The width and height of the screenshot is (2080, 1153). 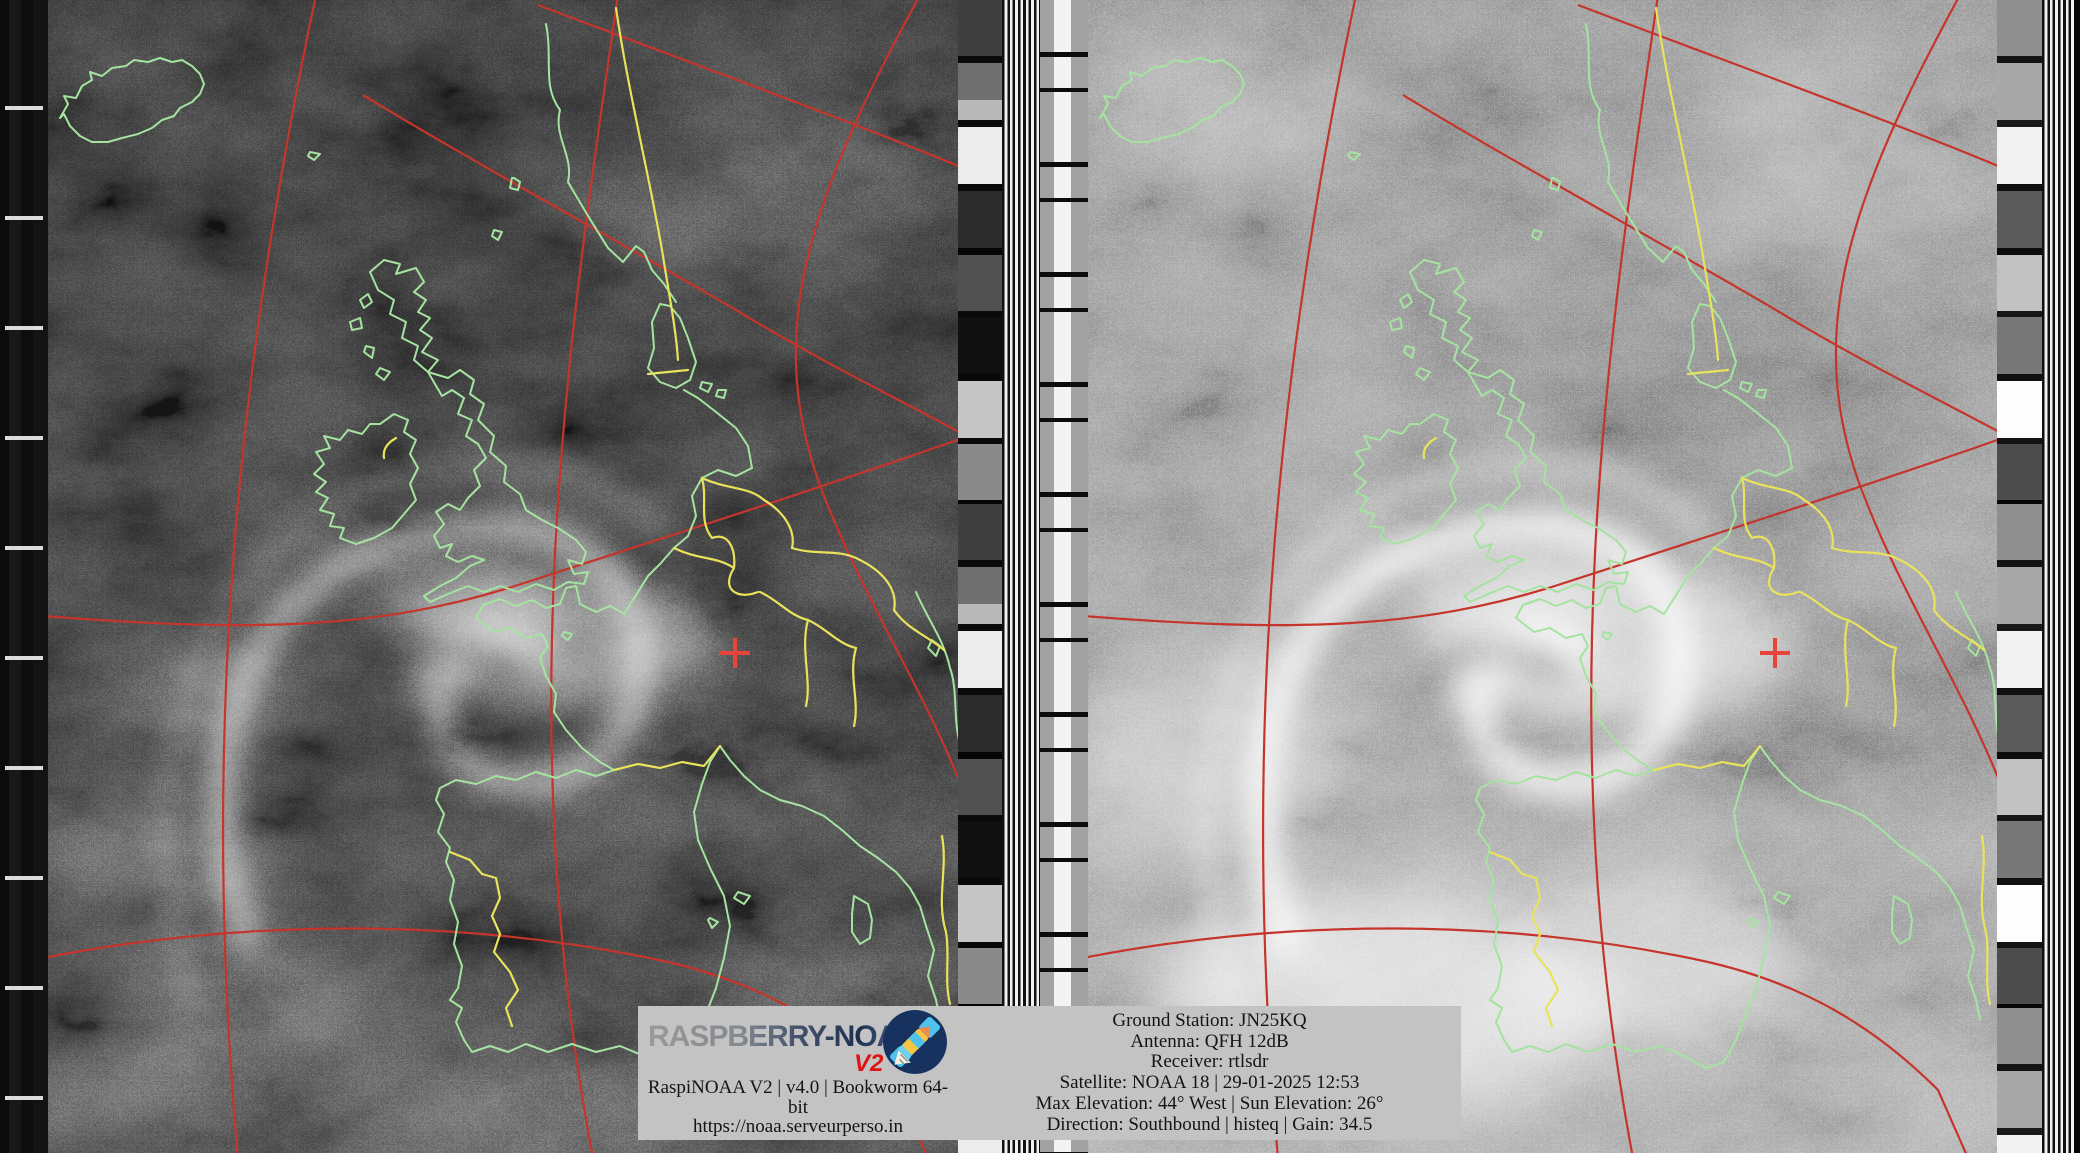 I want to click on antenna-line: Antenna: QFH 12dB, so click(x=1209, y=1041).